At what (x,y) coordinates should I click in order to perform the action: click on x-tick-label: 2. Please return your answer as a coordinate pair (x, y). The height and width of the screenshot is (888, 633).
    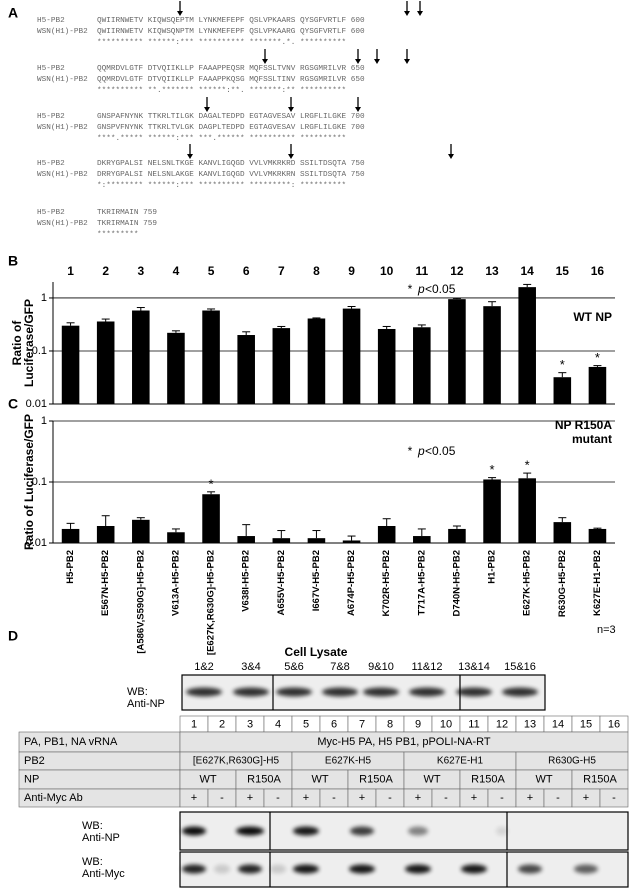
    Looking at the image, I should click on (105, 271).